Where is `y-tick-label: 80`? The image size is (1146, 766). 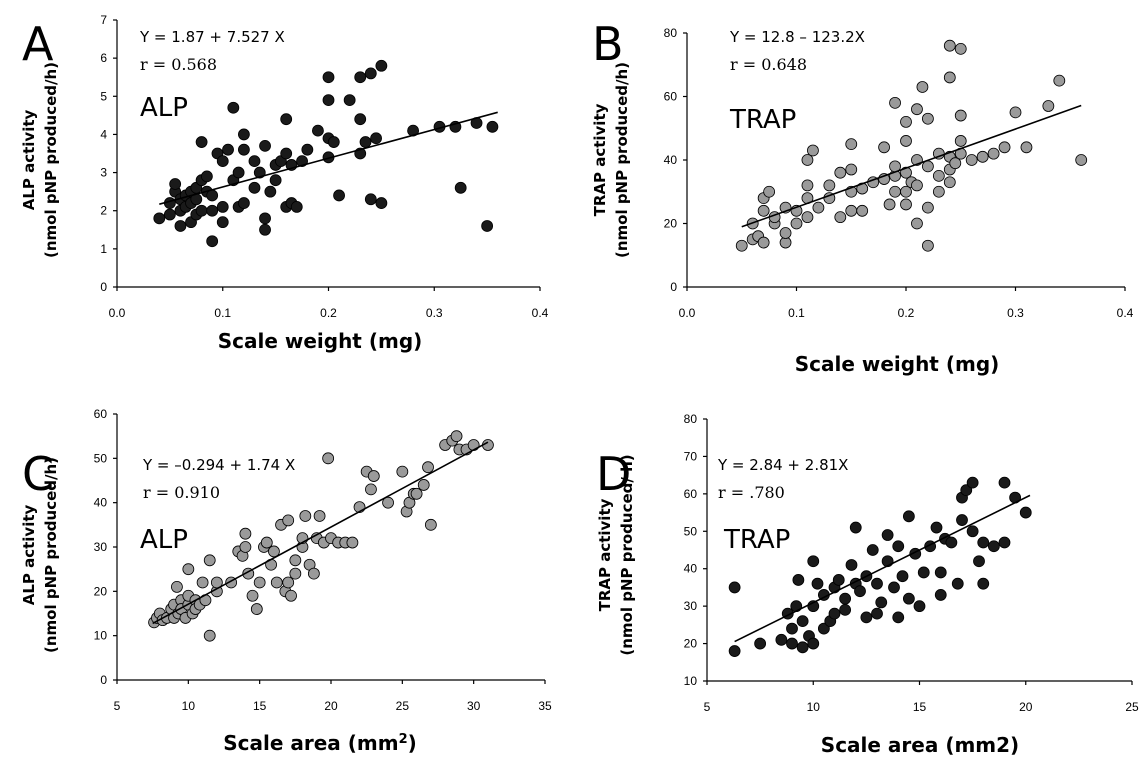
y-tick-label: 80 is located at coordinates (671, 33).